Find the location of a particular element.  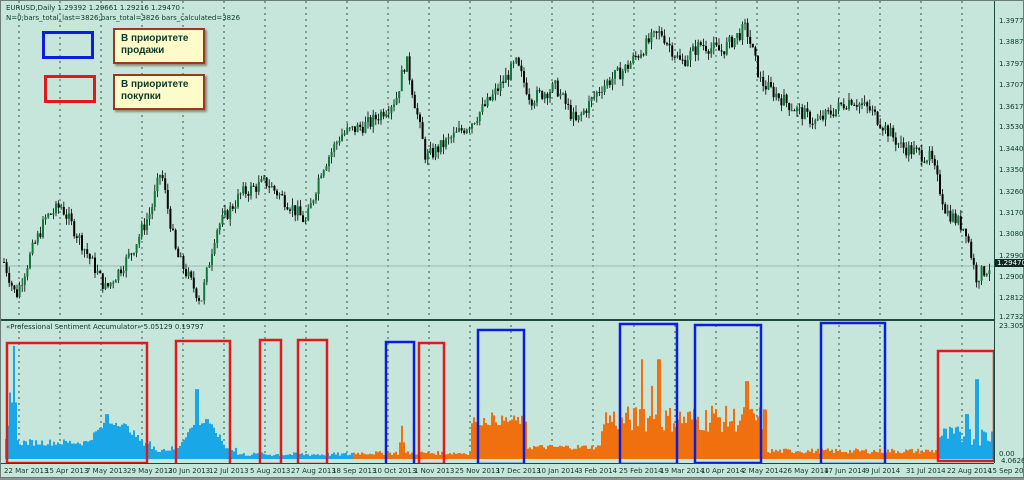

current-price-label: 1.29470 is located at coordinates (1009, 263).